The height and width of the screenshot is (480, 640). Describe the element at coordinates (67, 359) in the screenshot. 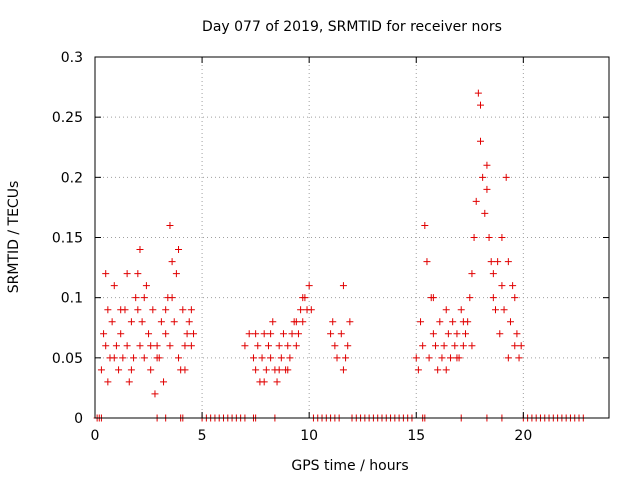

I see `y-tick-label: 0.05` at that location.